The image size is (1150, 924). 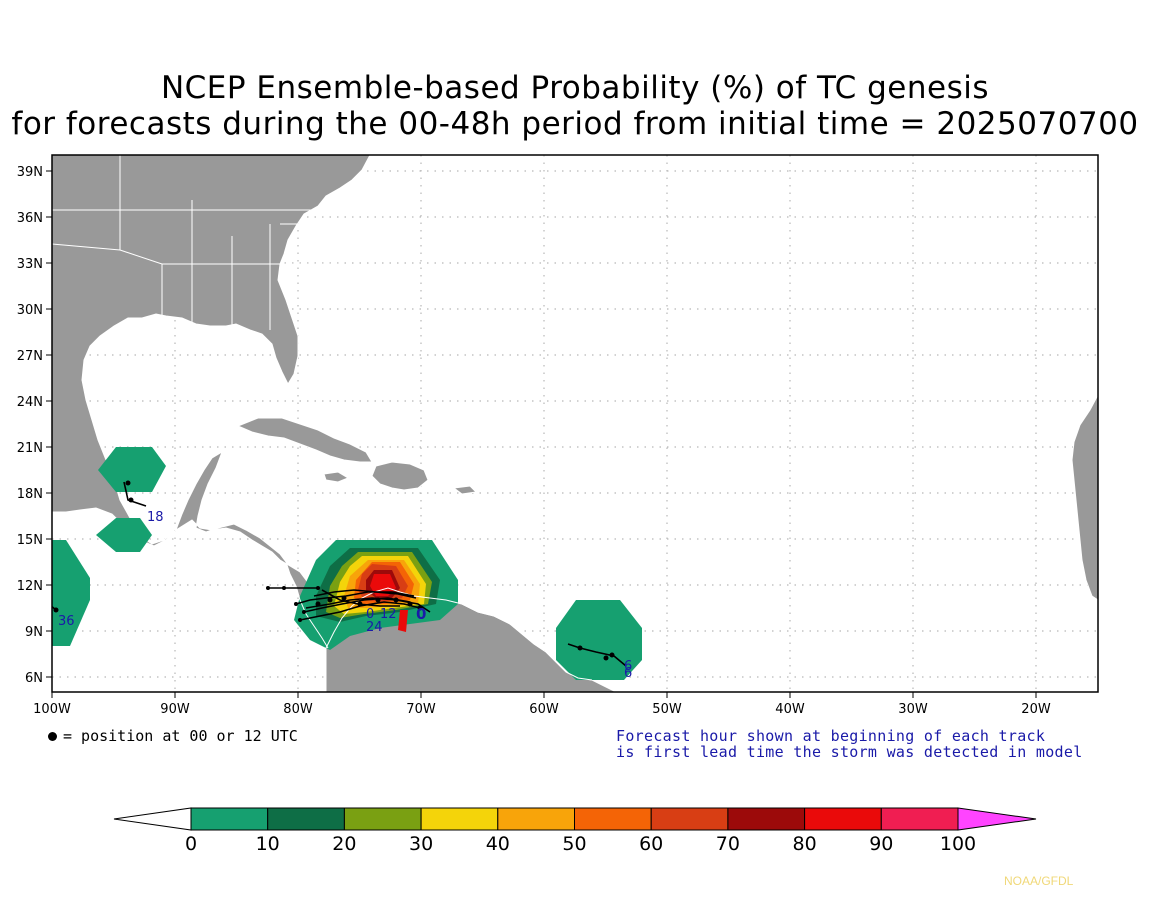 What do you see at coordinates (196, 242) in the screenshot?
I see `state-borders` at bounding box center [196, 242].